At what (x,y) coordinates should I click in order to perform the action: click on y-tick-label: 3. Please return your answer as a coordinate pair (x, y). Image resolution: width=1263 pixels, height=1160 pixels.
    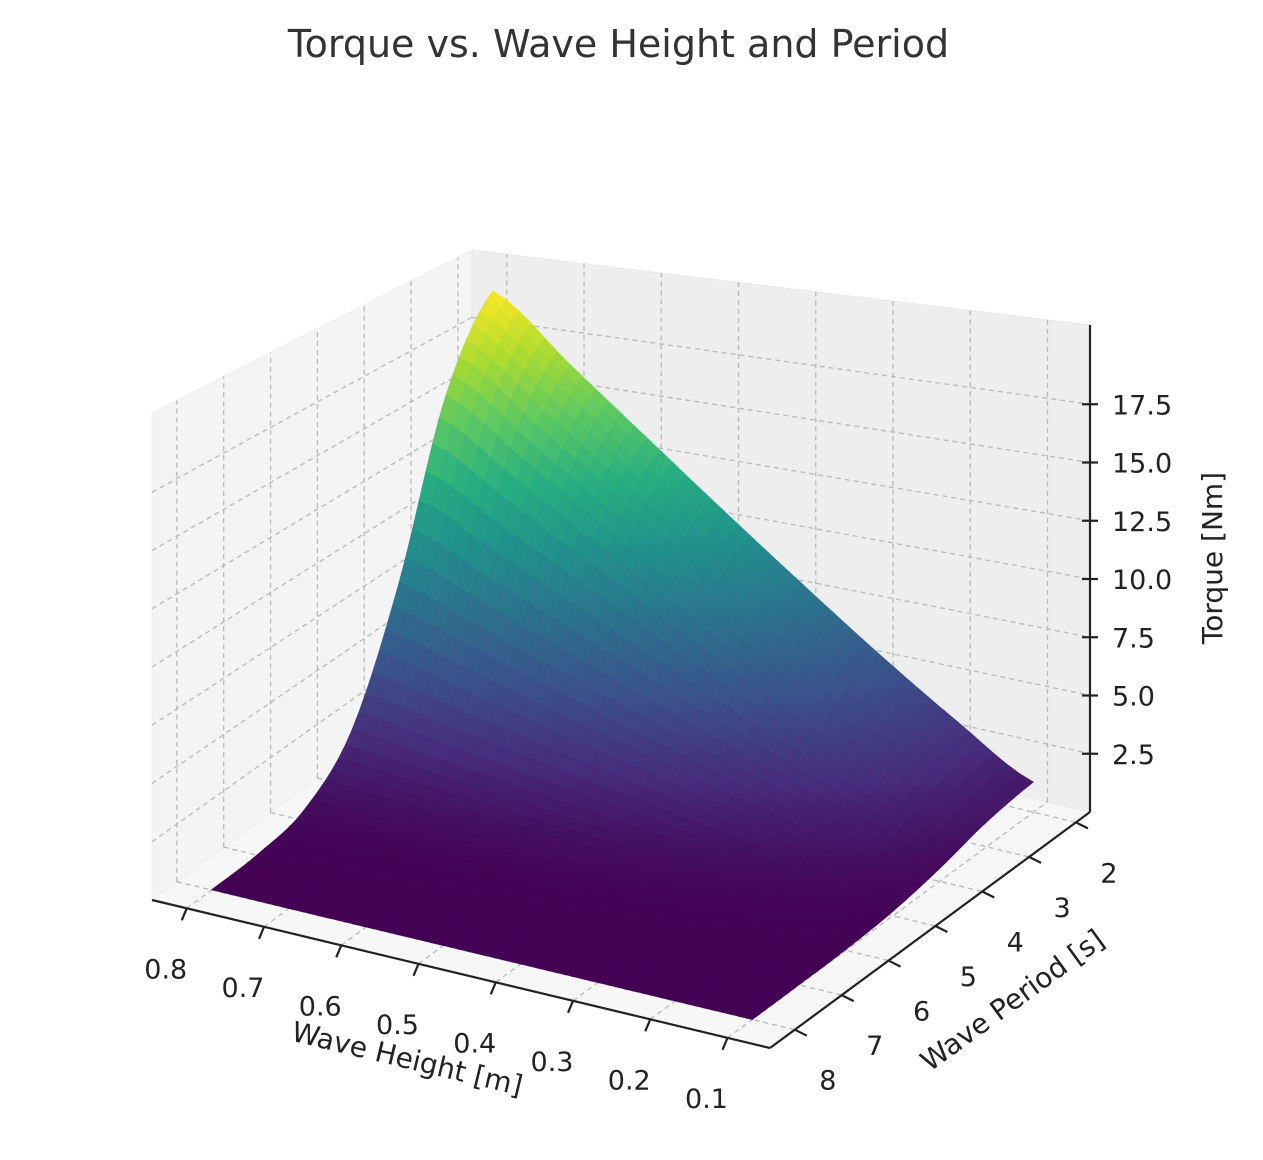
    Looking at the image, I should click on (1061, 908).